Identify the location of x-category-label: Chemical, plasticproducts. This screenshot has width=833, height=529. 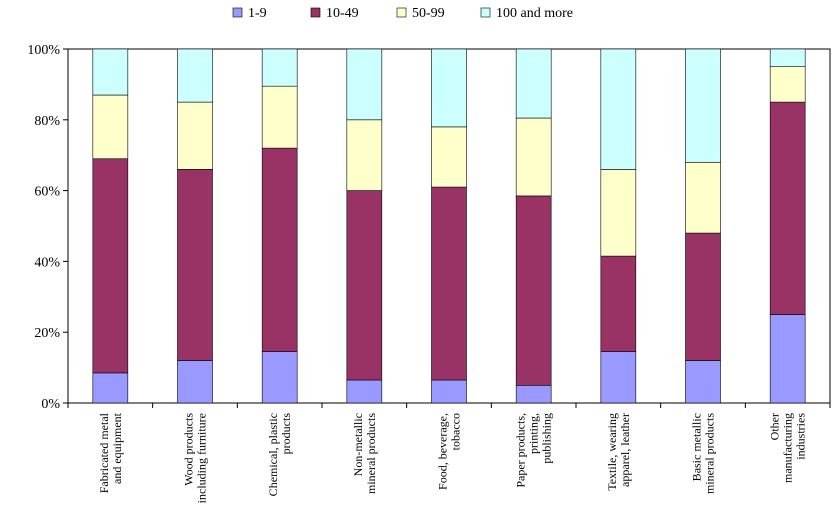
(279, 455).